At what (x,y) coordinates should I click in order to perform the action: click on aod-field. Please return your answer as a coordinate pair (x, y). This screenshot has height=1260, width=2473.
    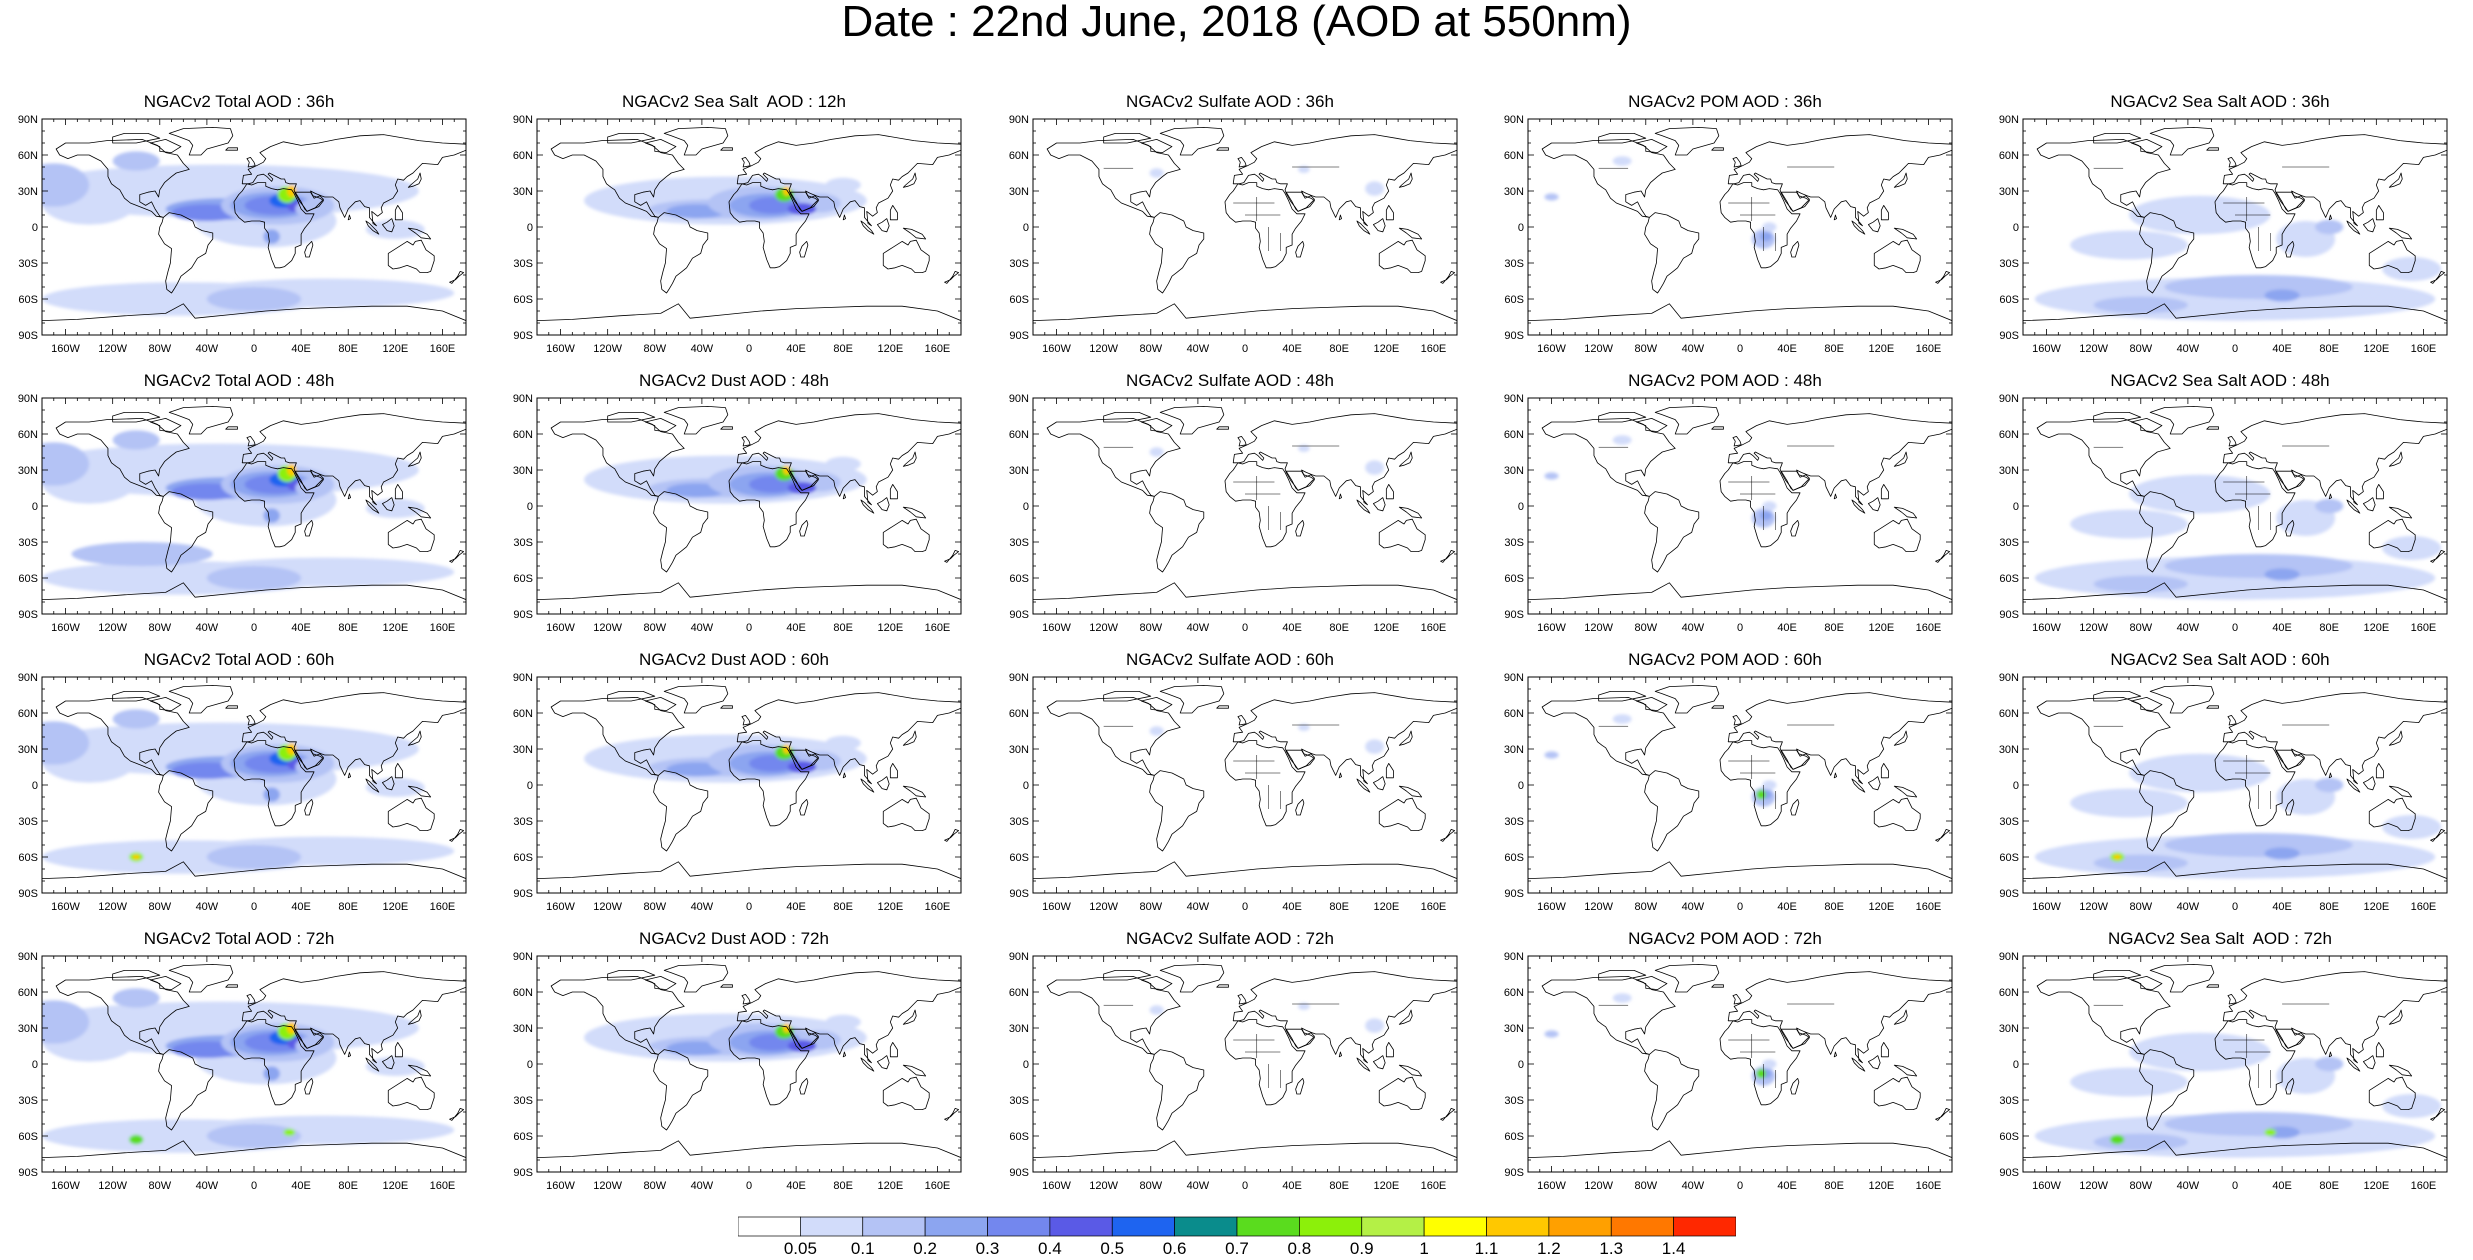
    Looking at the image, I should click on (2238, 816).